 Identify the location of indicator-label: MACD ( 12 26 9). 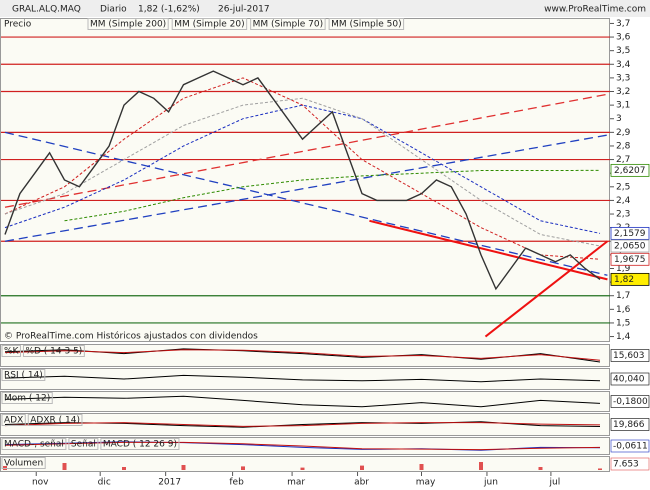
(140, 445).